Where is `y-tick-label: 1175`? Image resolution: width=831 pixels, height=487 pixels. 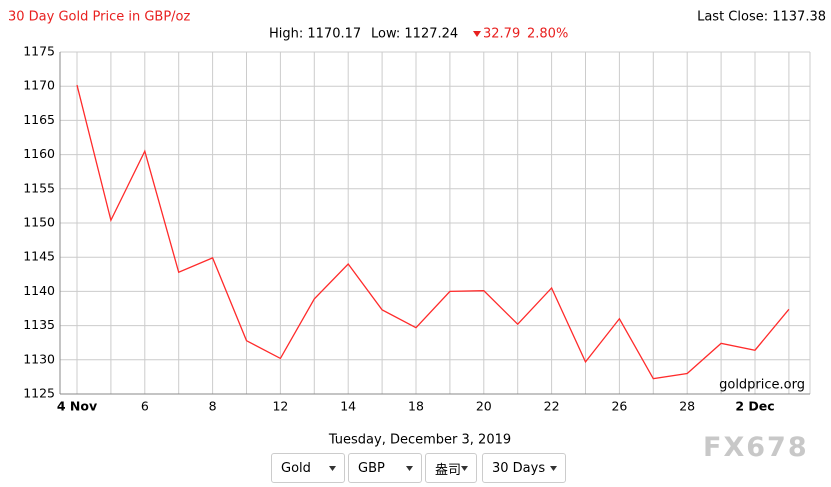 y-tick-label: 1175 is located at coordinates (39, 51).